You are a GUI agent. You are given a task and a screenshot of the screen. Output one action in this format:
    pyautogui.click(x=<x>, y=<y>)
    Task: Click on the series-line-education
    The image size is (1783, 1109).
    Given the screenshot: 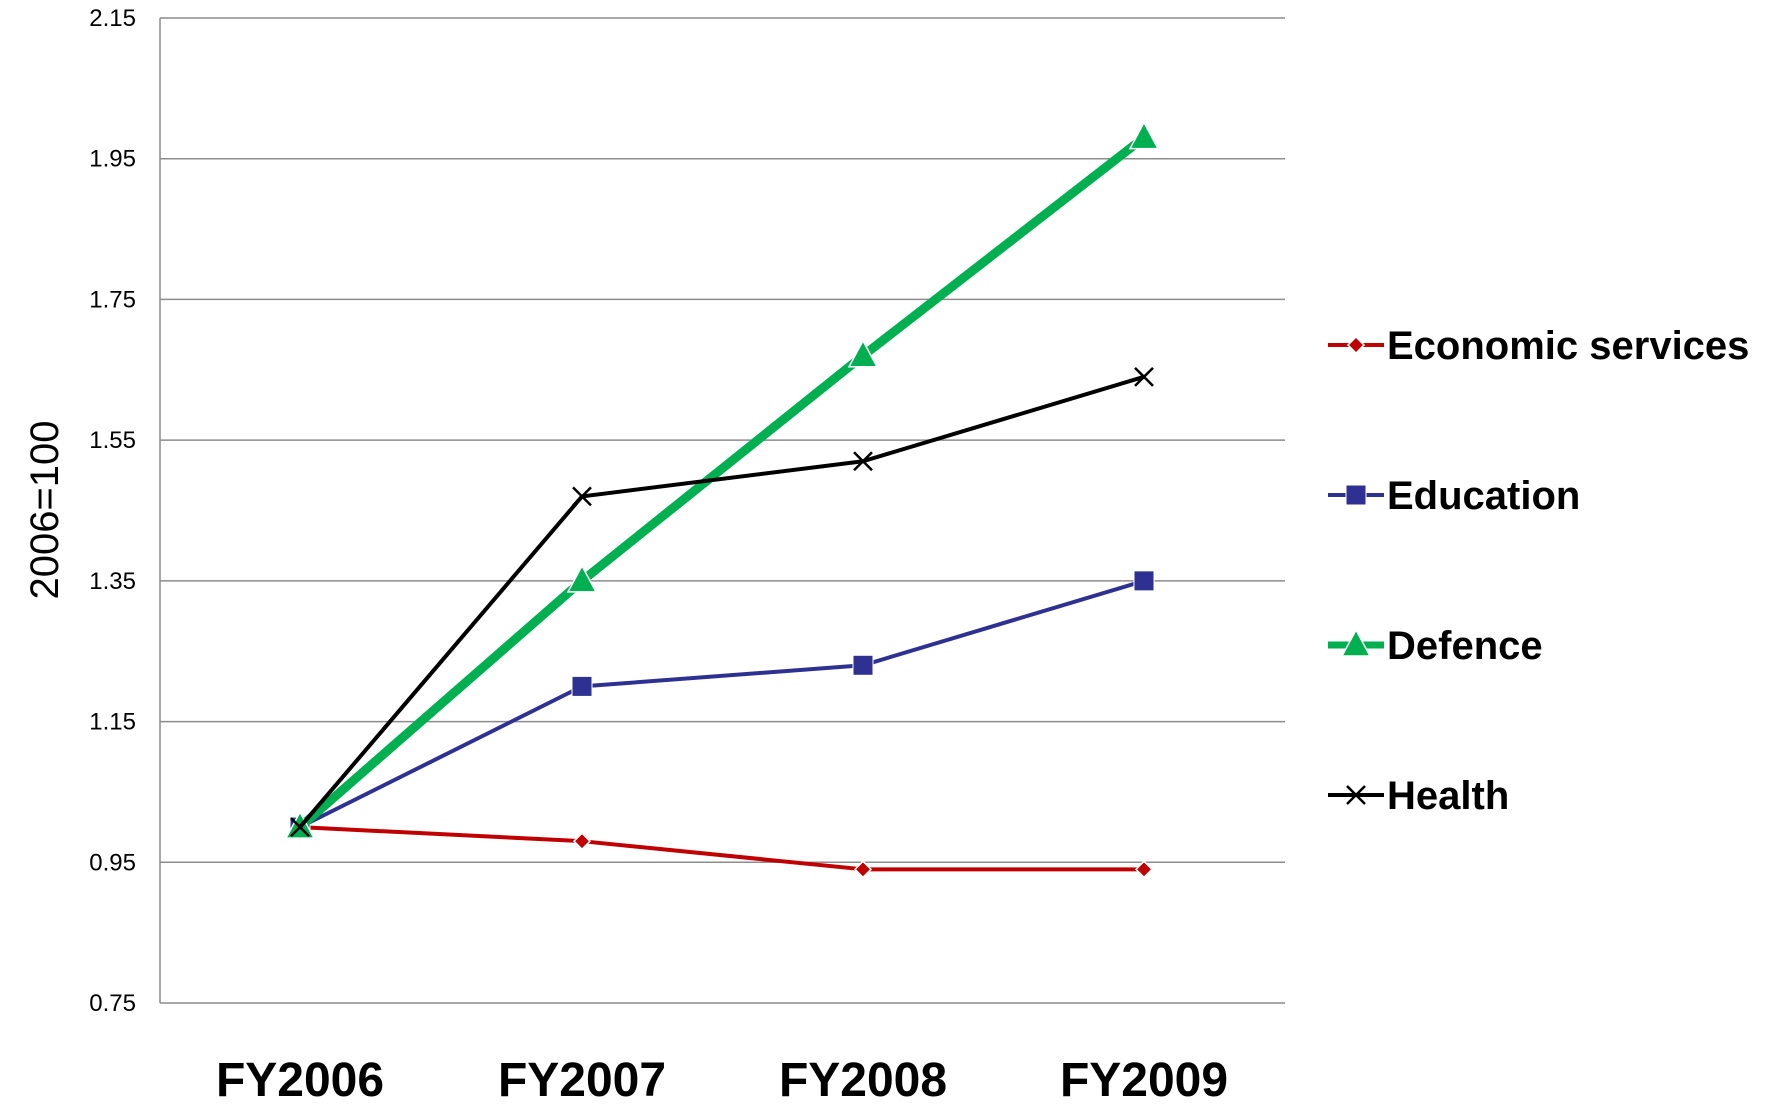 What is the action you would take?
    pyautogui.click(x=722, y=704)
    